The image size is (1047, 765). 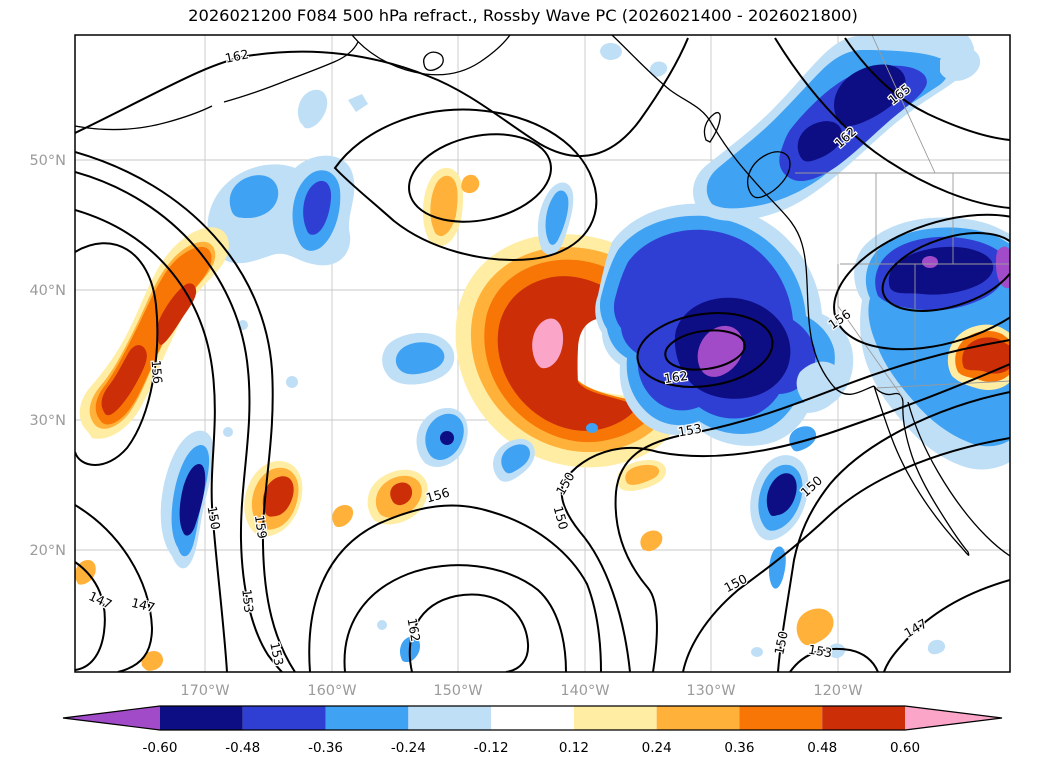 I want to click on colorbar-tick-label: -0.12, so click(x=491, y=748).